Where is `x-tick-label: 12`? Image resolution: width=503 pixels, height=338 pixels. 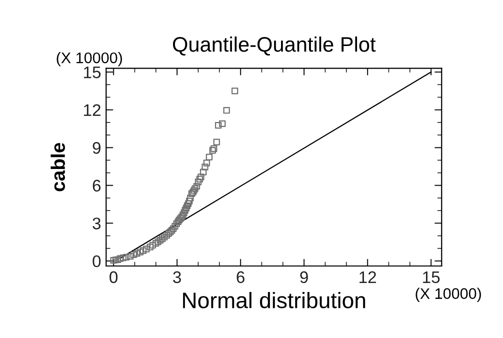
x-tick-label: 12 is located at coordinates (368, 277).